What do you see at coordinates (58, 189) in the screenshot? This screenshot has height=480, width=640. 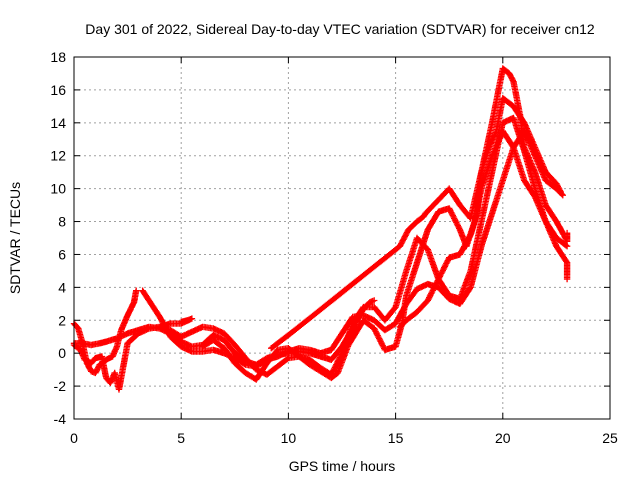 I see `y-tick-label: 10` at bounding box center [58, 189].